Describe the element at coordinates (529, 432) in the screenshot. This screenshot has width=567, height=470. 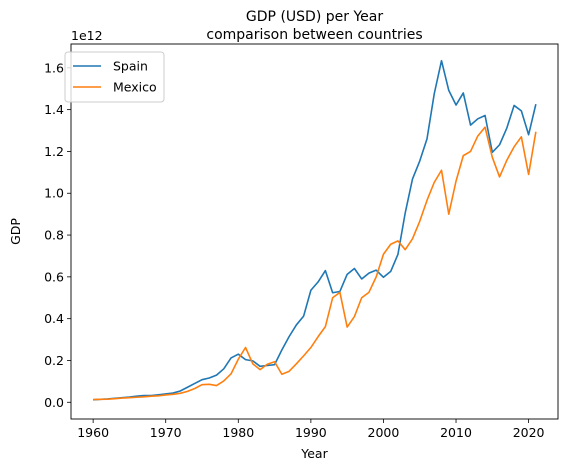
I see `x-tick-label: 2020` at that location.